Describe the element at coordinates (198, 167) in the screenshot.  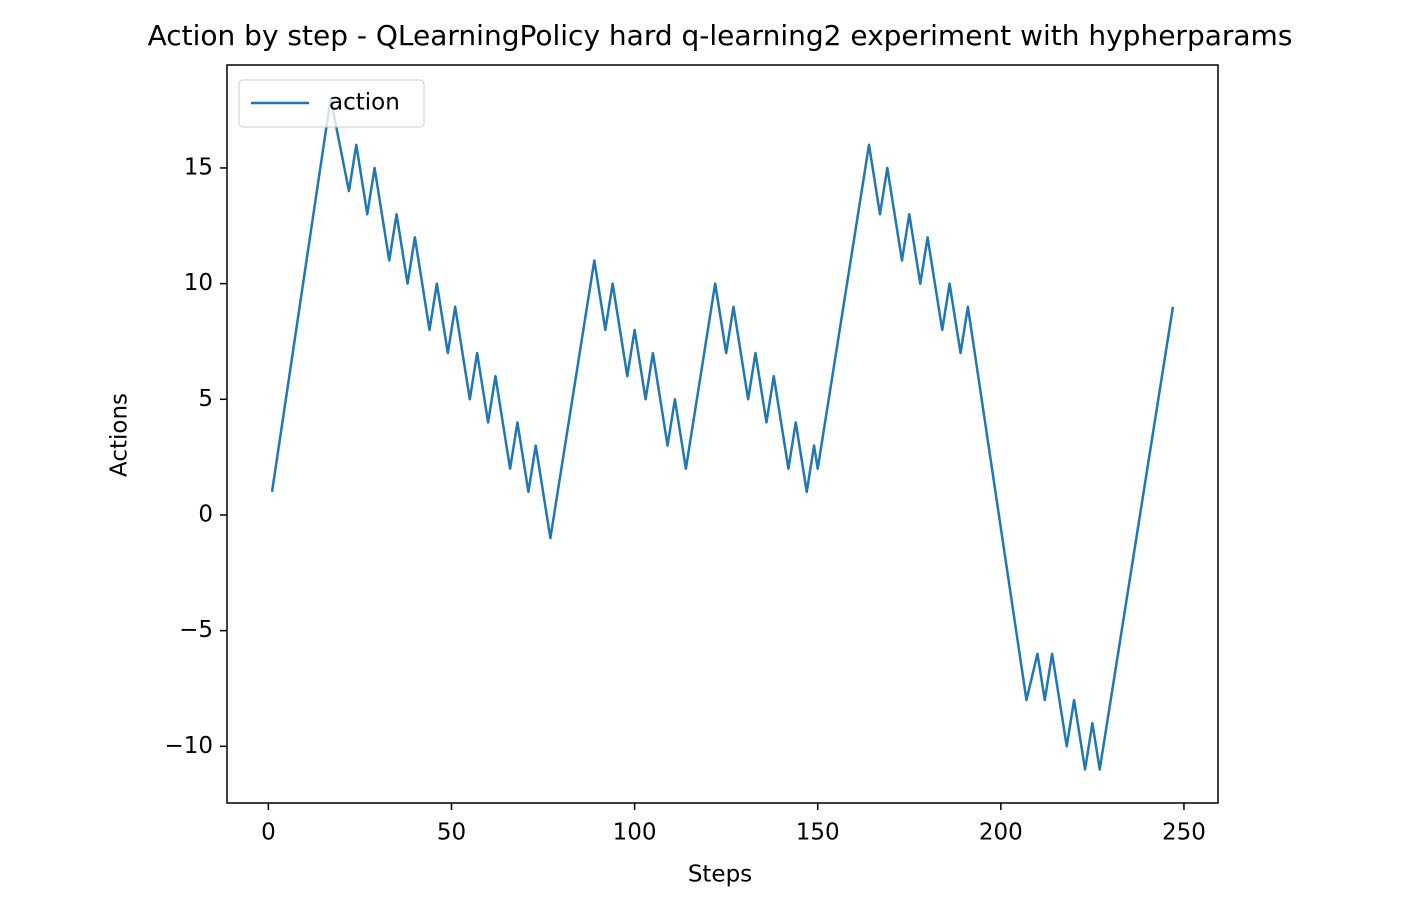
I see `y-tick-label: 15` at that location.